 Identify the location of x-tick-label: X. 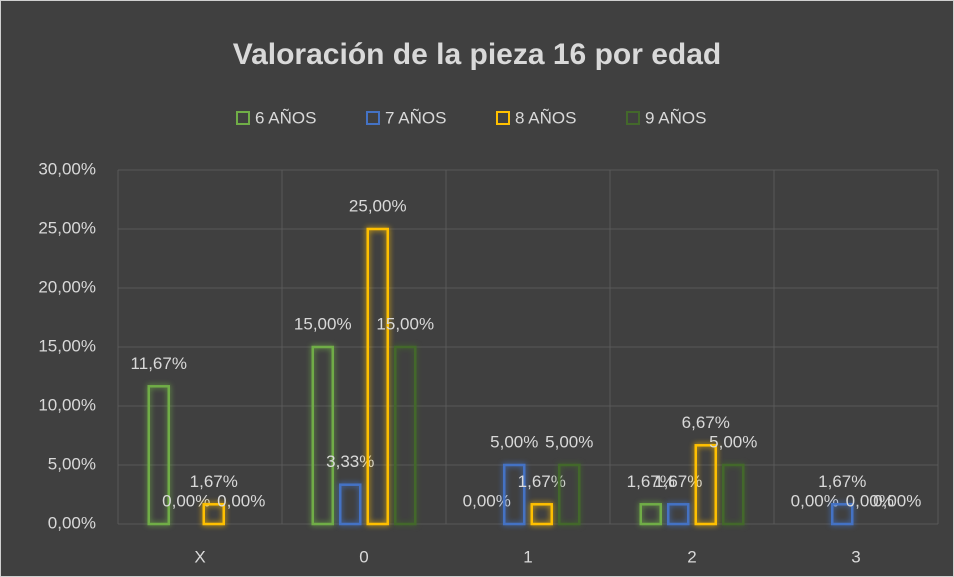
(199, 556).